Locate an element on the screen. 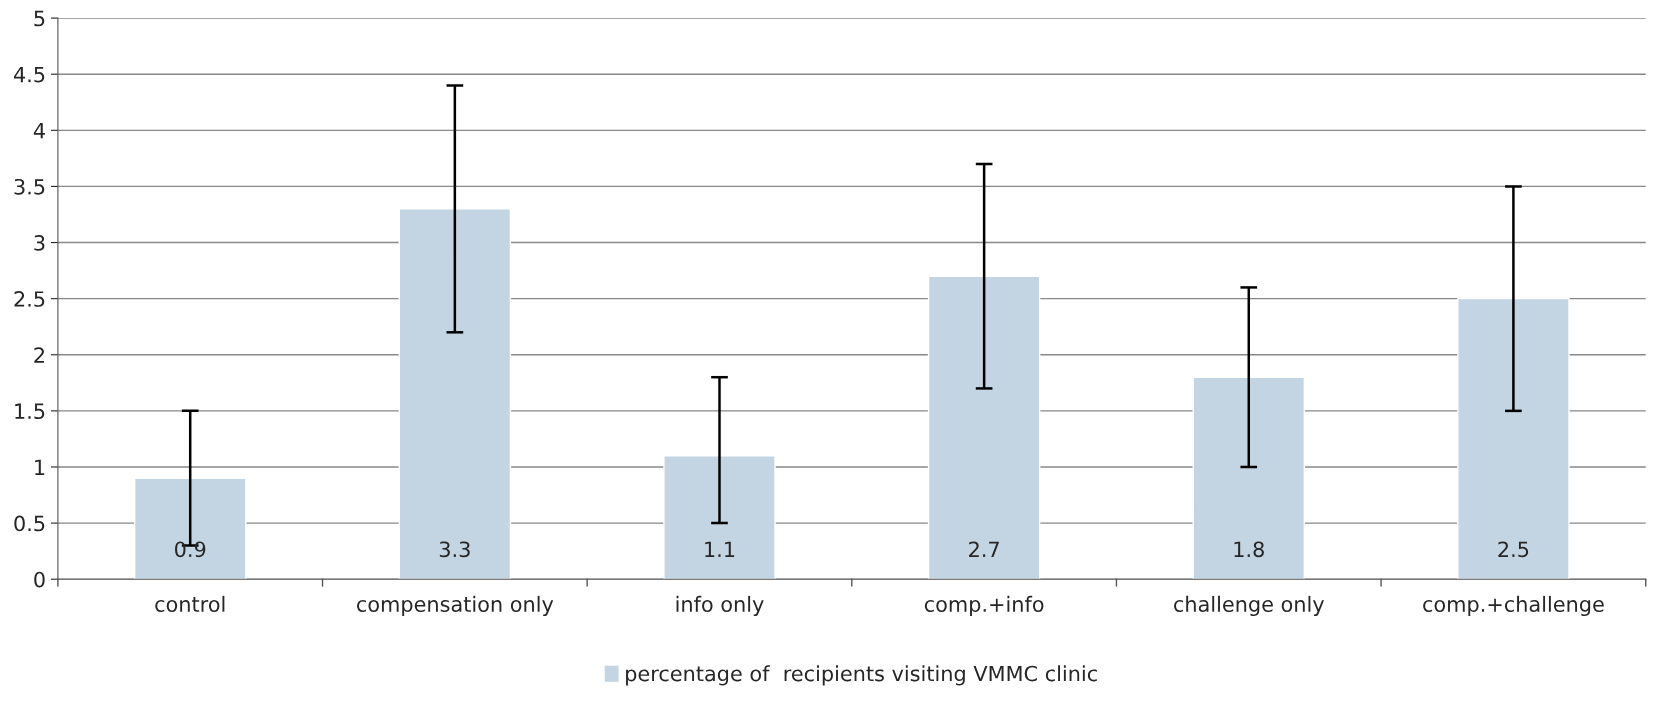 The height and width of the screenshot is (724, 1654). y-tick-label: 4 is located at coordinates (39, 131).